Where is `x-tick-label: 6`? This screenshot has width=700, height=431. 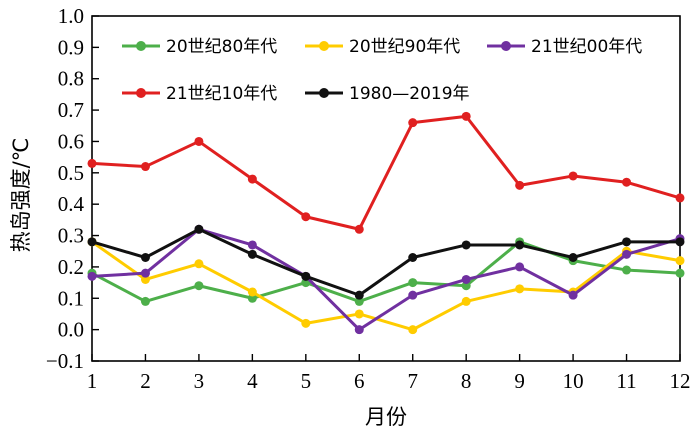 x-tick-label: 6 is located at coordinates (359, 381).